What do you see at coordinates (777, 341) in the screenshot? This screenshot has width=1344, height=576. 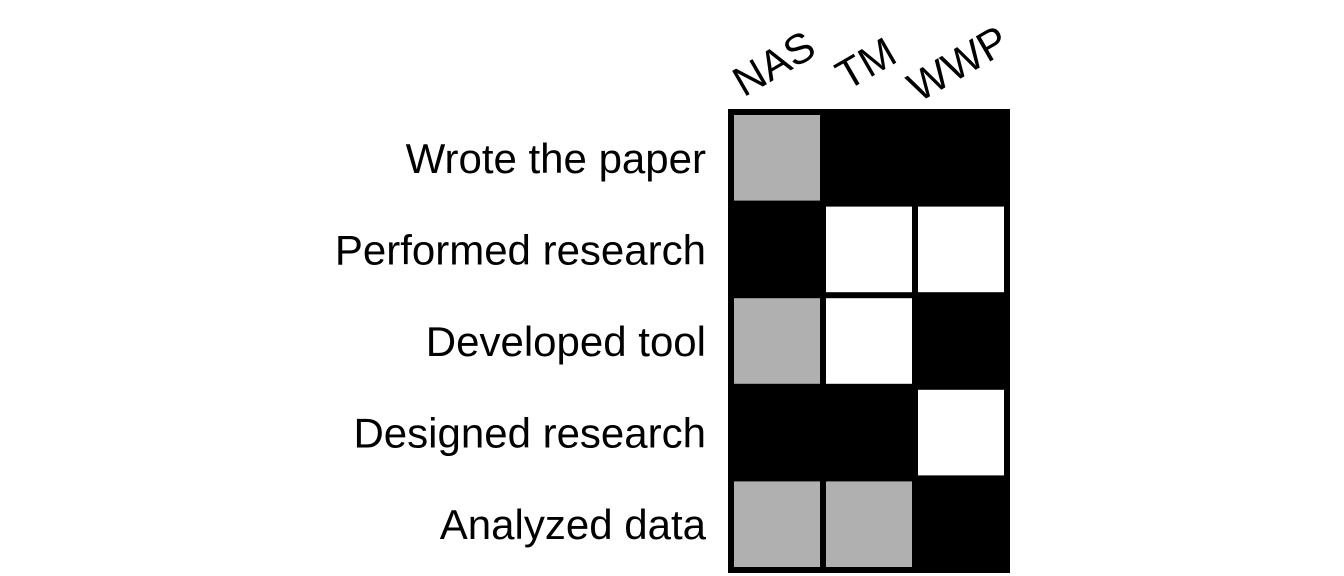 I see `heatmap-cell-r2-c0` at bounding box center [777, 341].